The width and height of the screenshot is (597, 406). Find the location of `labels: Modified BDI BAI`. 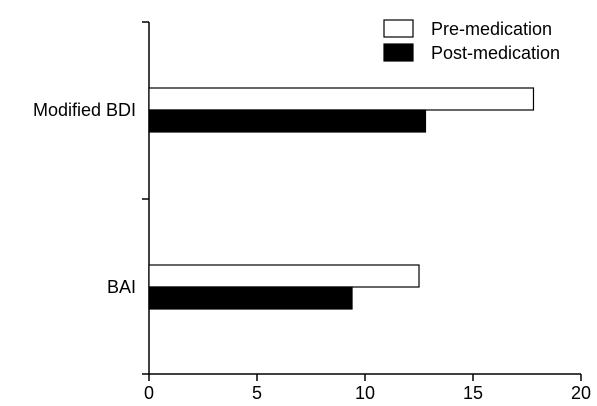

labels: Modified BDI BAI is located at coordinates (84, 198).